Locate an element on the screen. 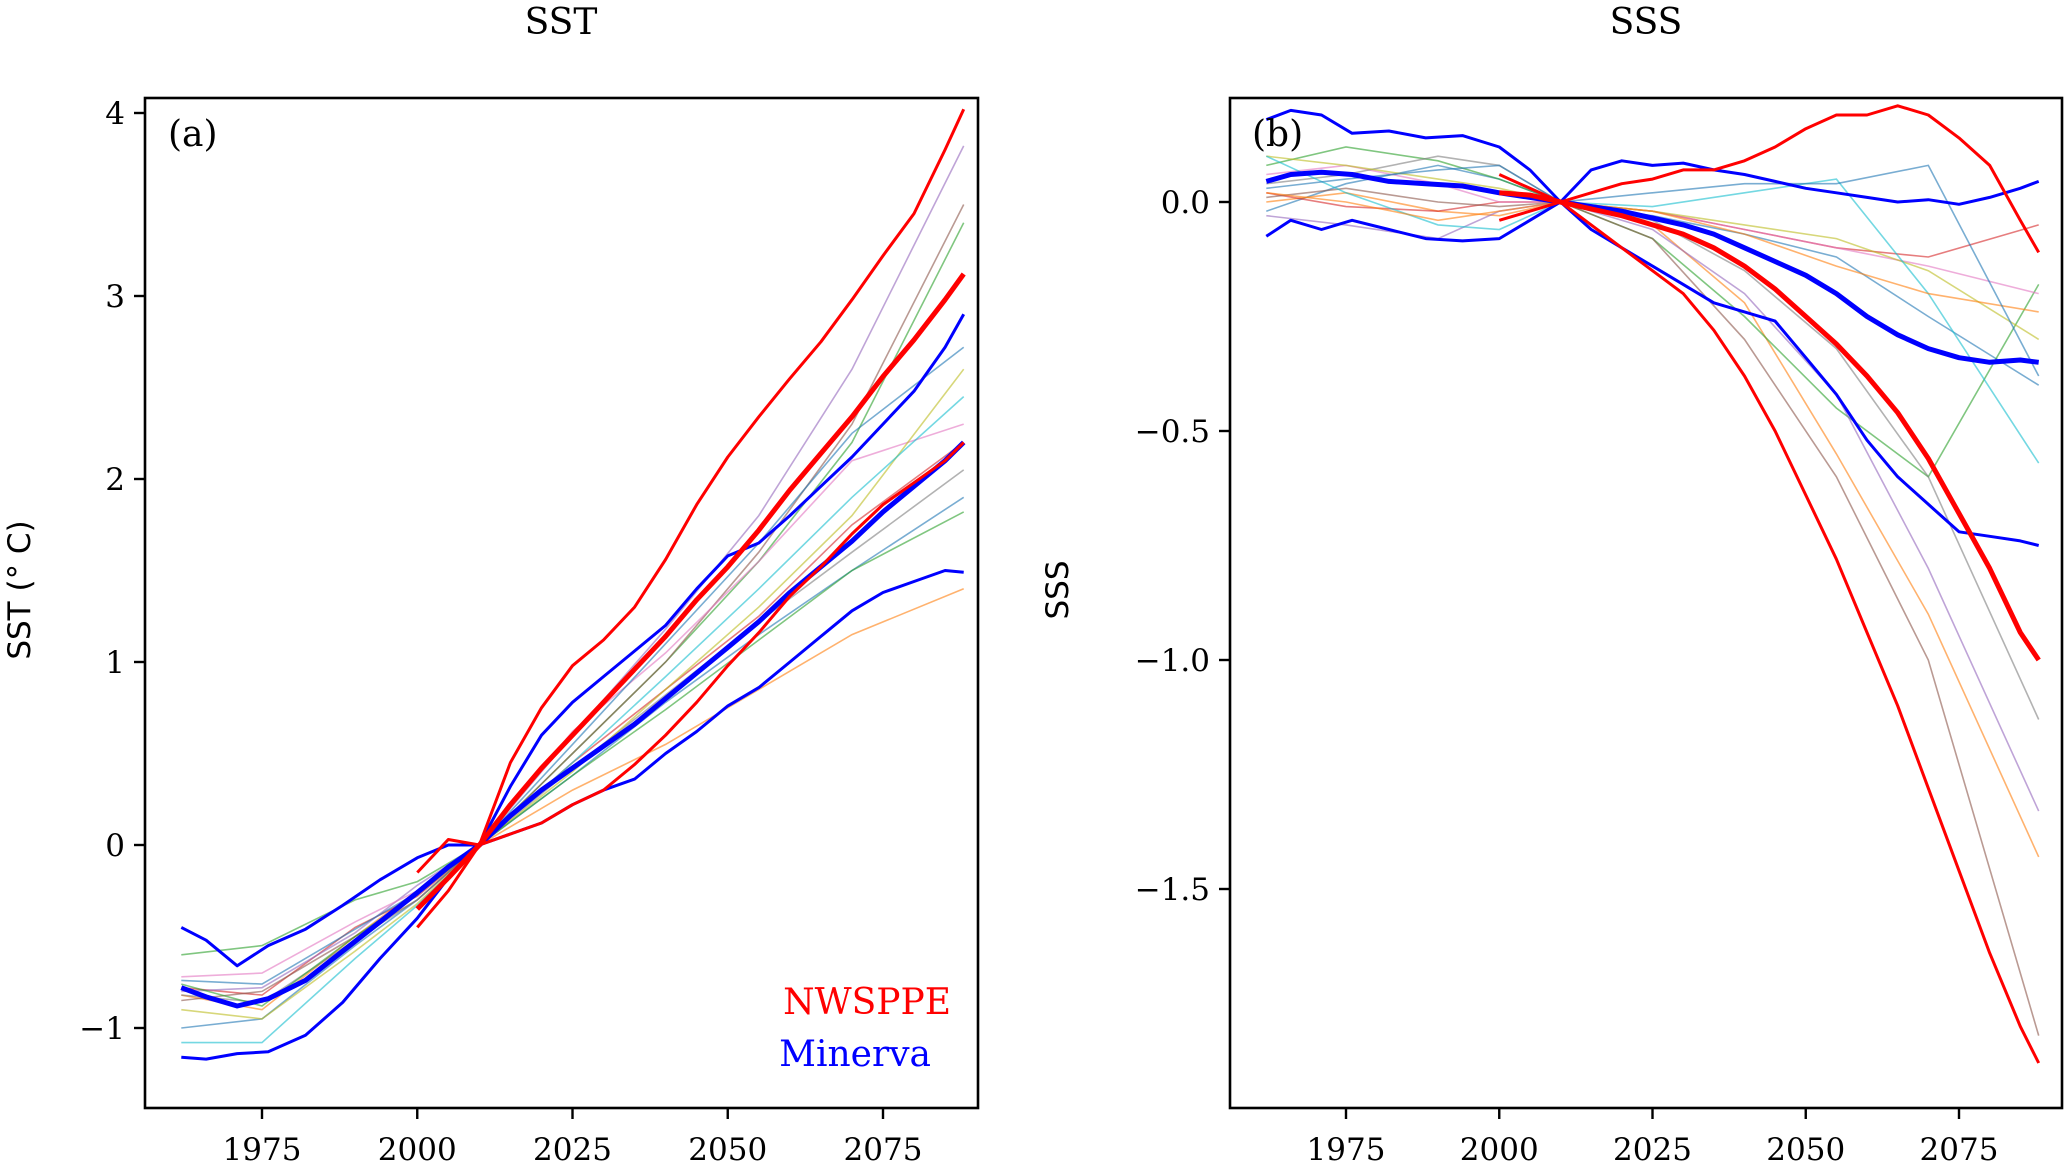 Image resolution: width=2067 pixels, height=1168 pixels. minerva-mean-line is located at coordinates (1652, 267).